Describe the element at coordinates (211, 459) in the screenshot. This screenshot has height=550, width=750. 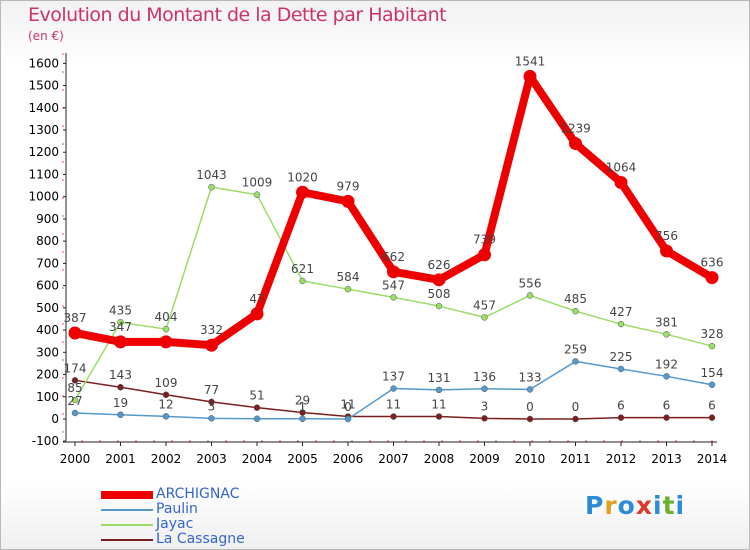
I see `x-tick-label: 2003` at that location.